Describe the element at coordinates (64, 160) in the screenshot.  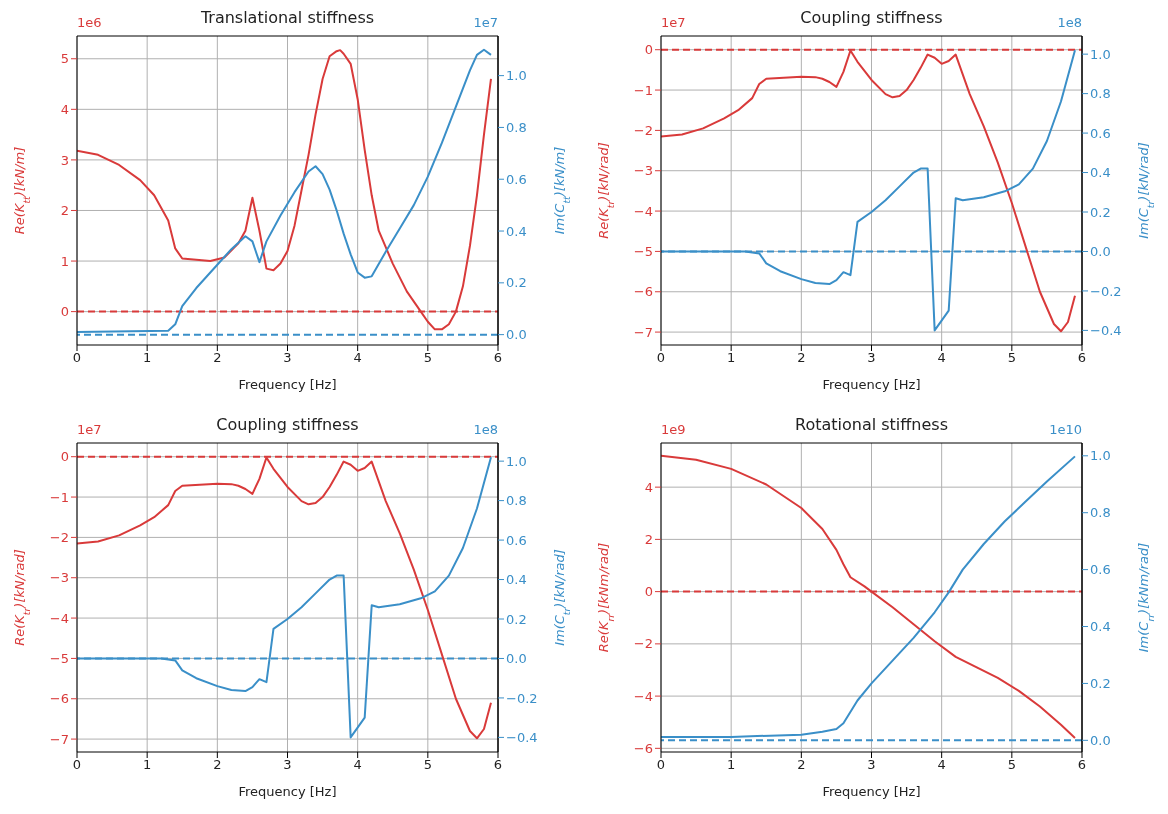
I see `y-tick-label: 3` at that location.